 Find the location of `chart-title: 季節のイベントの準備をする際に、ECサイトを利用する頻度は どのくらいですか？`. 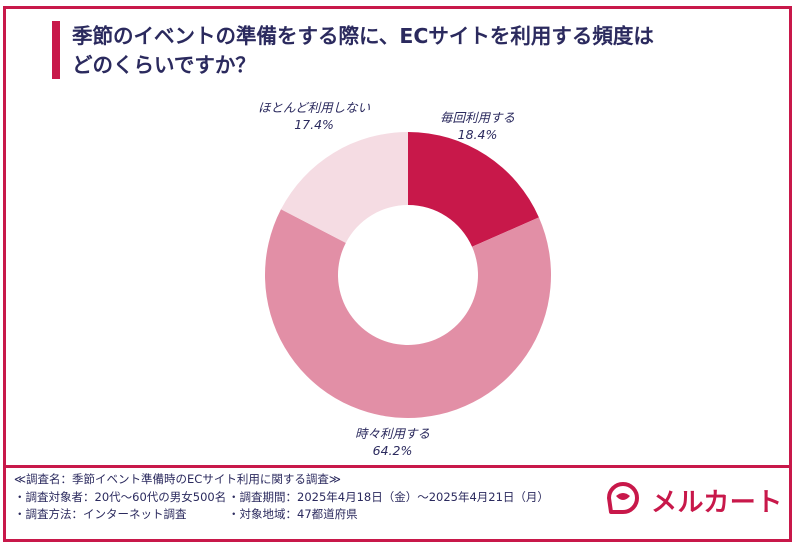

chart-title: 季節のイベントの準備をする際に、ECサイトを利用する頻度は どのくらいですか？ is located at coordinates (417, 51).